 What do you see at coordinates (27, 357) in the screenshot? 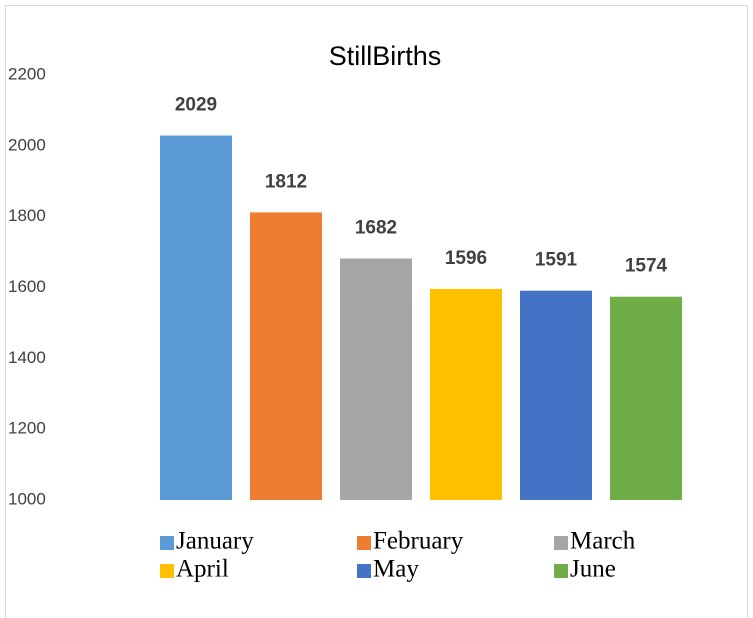
I see `y-tick-label: 1400` at bounding box center [27, 357].